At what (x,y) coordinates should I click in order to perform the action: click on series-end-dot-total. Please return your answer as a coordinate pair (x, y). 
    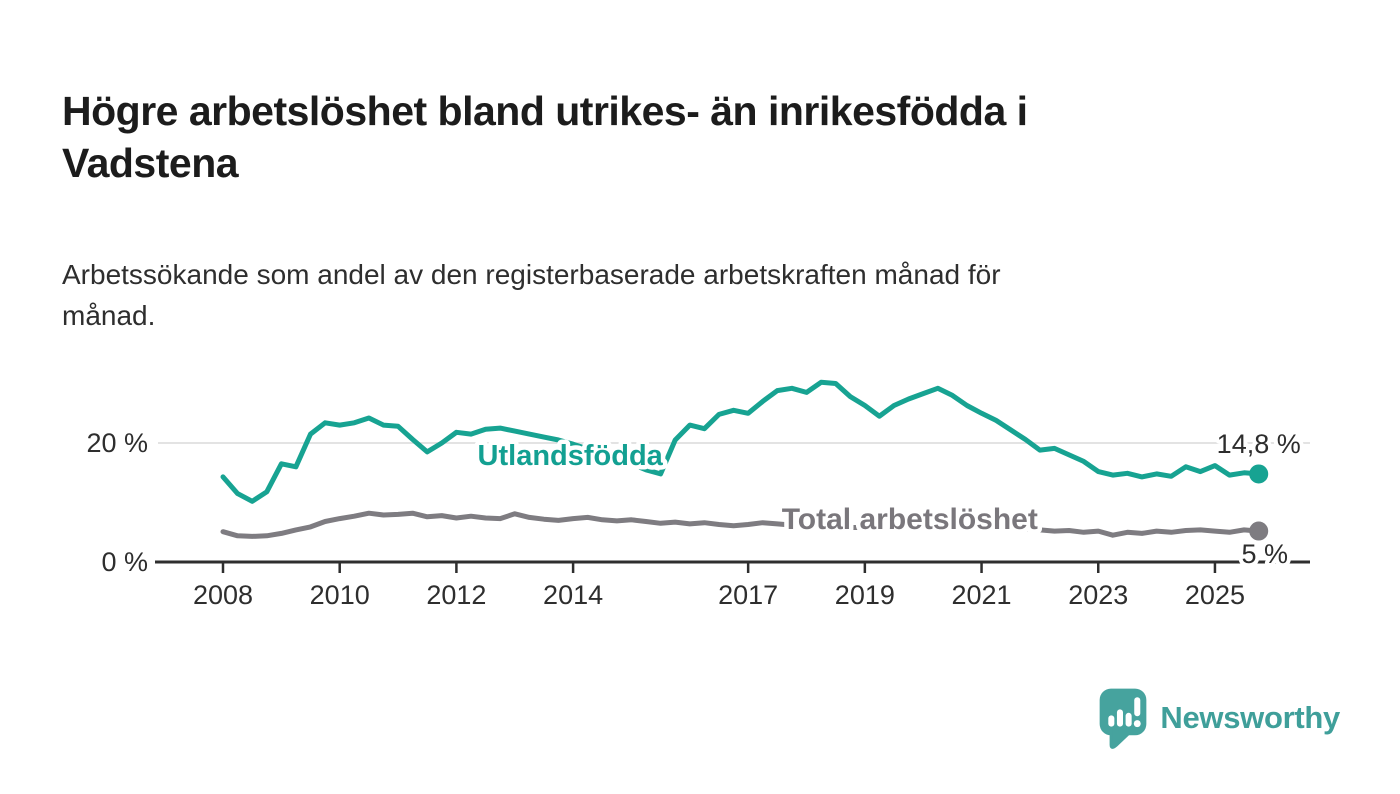
    Looking at the image, I should click on (1259, 531).